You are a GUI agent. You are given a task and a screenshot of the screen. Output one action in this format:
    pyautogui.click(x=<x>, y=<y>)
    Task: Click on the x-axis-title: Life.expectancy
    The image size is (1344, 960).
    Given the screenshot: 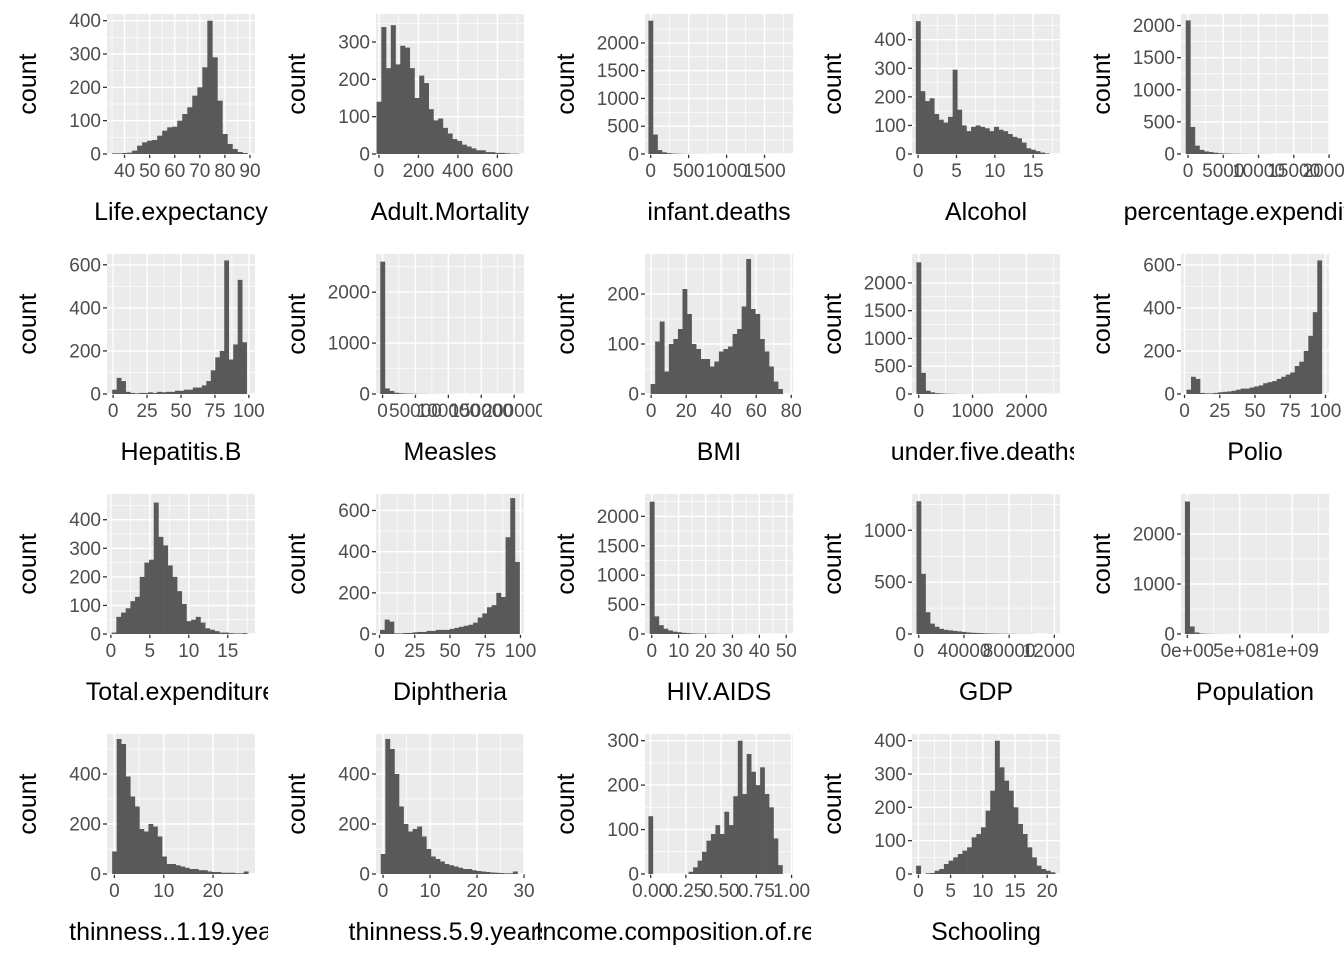 What is the action you would take?
    pyautogui.click(x=181, y=212)
    